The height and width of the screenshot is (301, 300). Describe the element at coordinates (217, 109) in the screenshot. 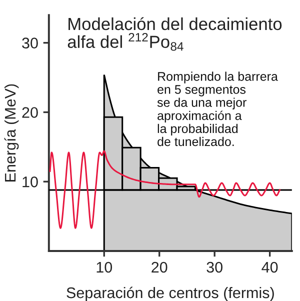

I see `annotation: Rompiendo la barrera en 5 segmentos se da una mejor aproximación a la probabilidad de tunelizado.` at that location.